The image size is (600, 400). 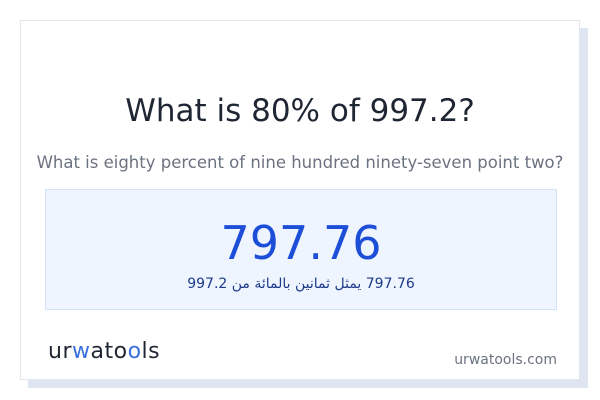 What do you see at coordinates (60, 351) in the screenshot?
I see `logo-text: ur` at bounding box center [60, 351].